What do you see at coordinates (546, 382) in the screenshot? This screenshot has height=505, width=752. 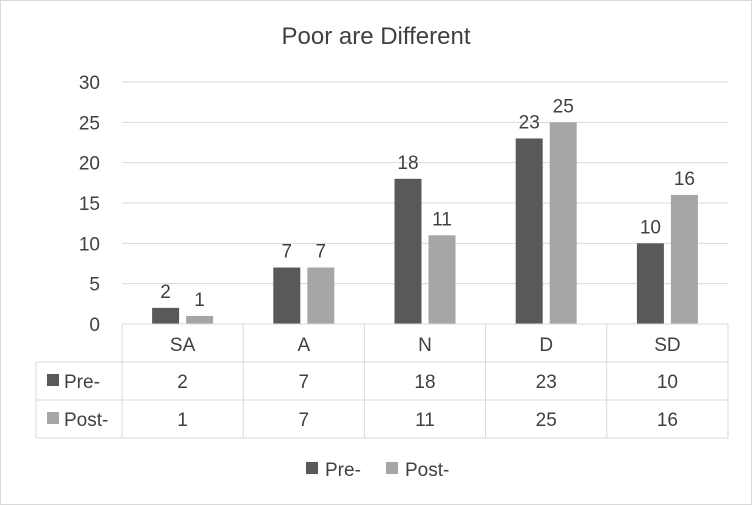 I see `table-cell: 23` at bounding box center [546, 382].